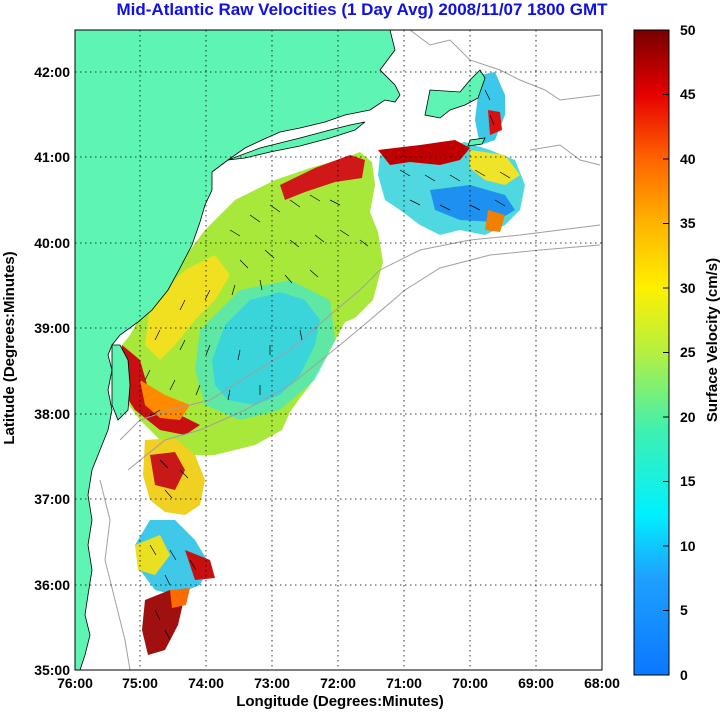 Image resolution: width=724 pixels, height=714 pixels. Describe the element at coordinates (340, 701) in the screenshot. I see `x-axis-label: Longitude (Degrees:Minutes)` at that location.